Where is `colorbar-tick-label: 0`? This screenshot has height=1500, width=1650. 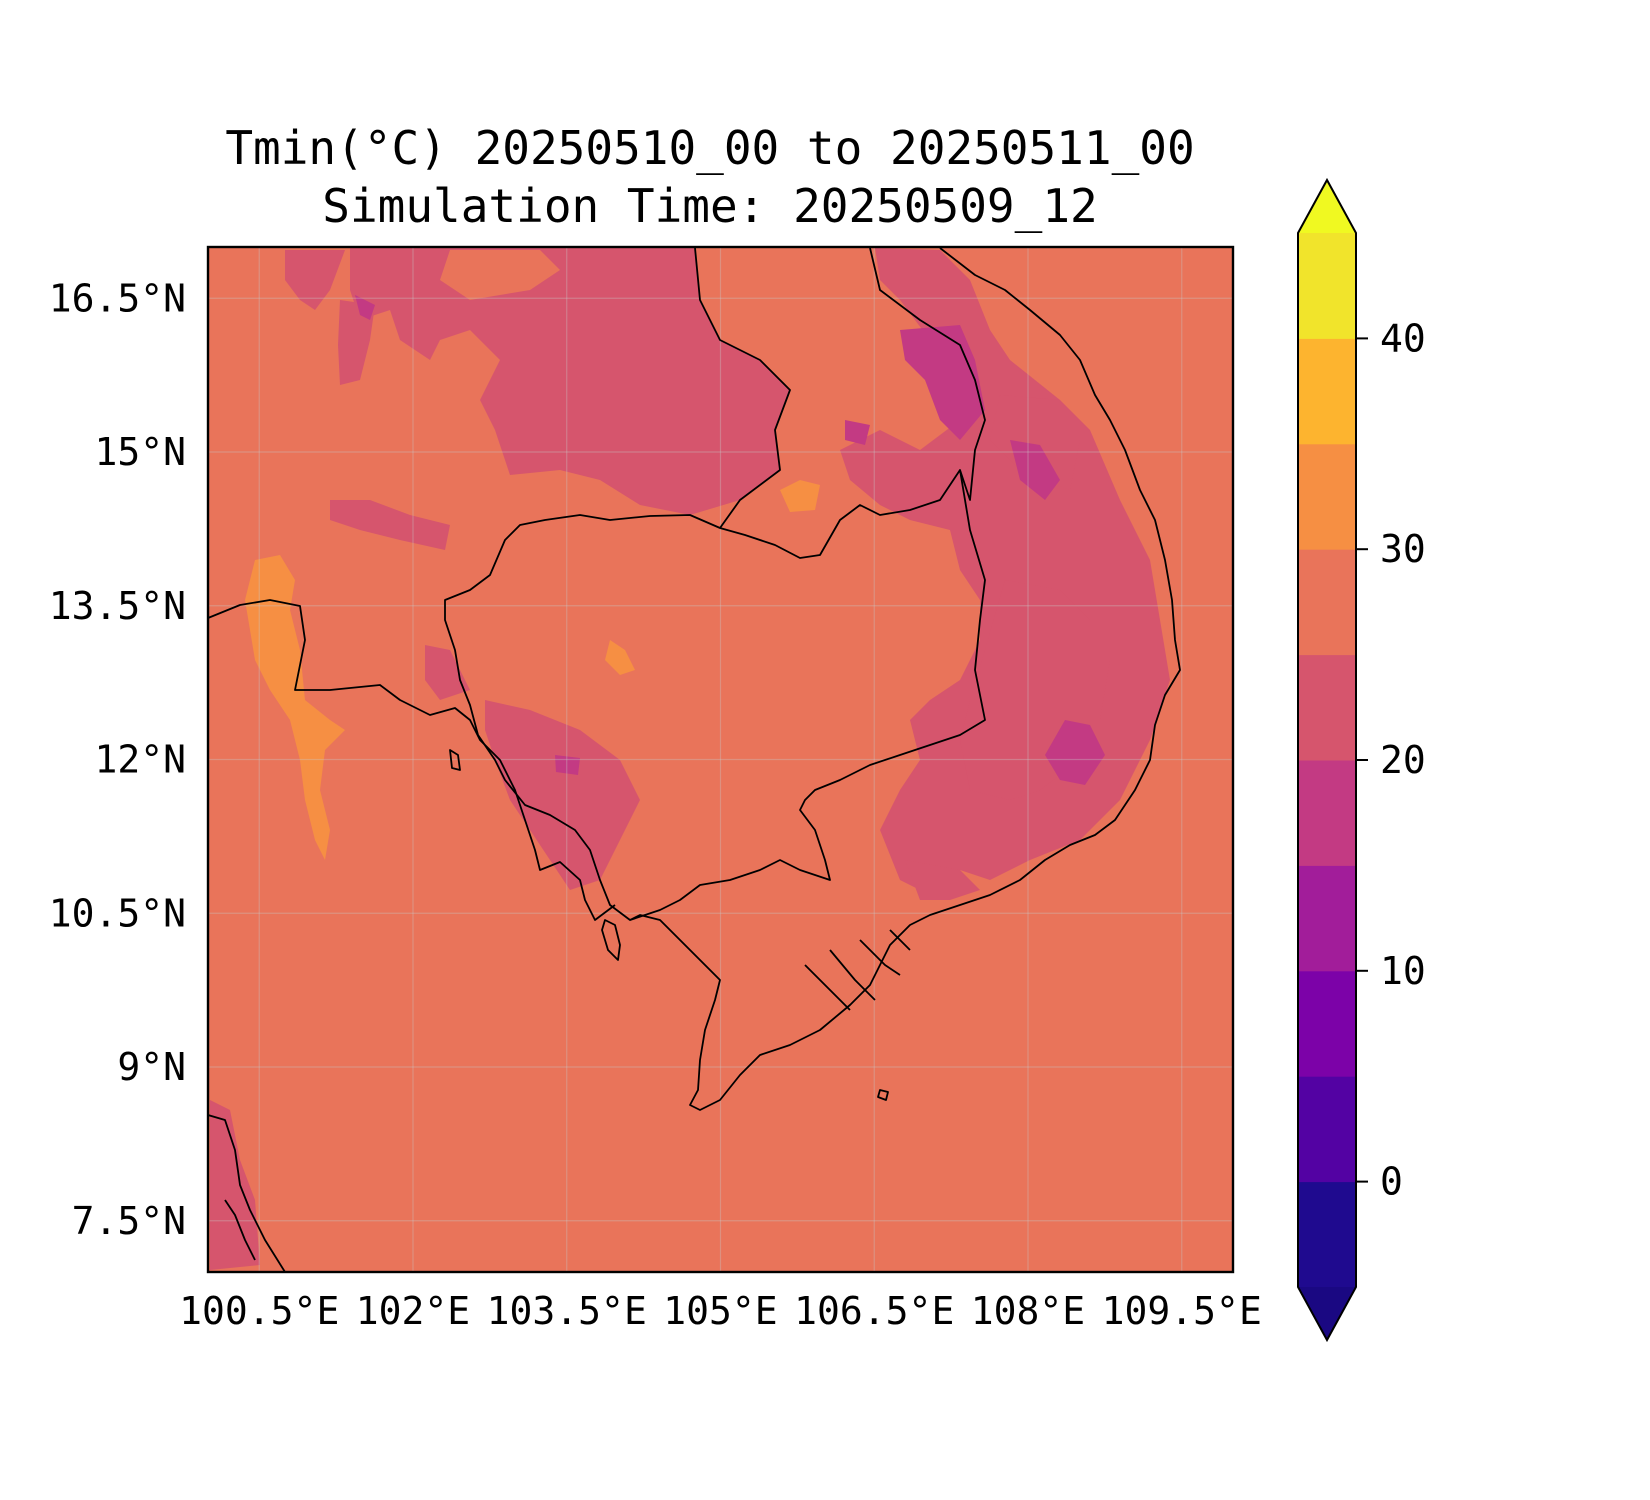 colorbar-tick-label: 0 is located at coordinates (1391, 1182).